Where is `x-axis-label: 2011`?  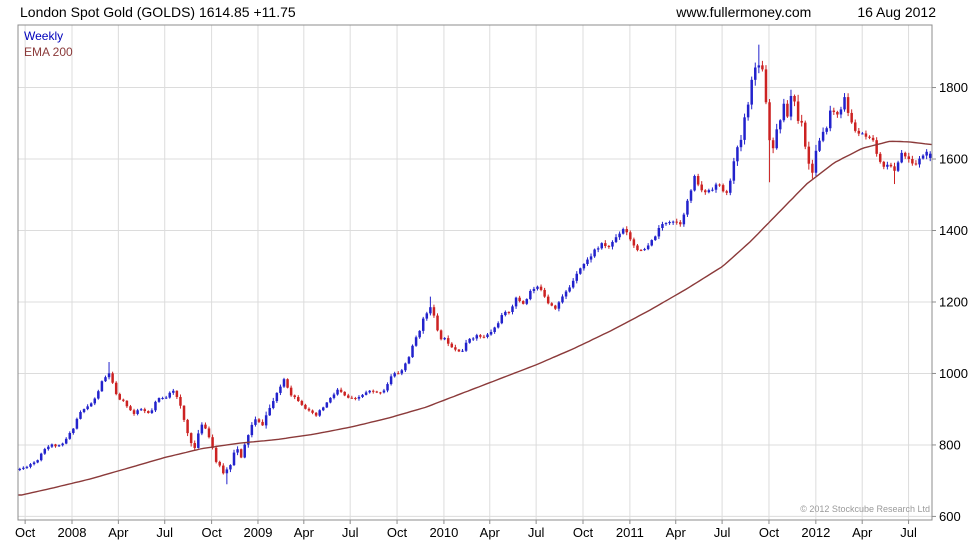 x-axis-label: 2011 is located at coordinates (630, 532).